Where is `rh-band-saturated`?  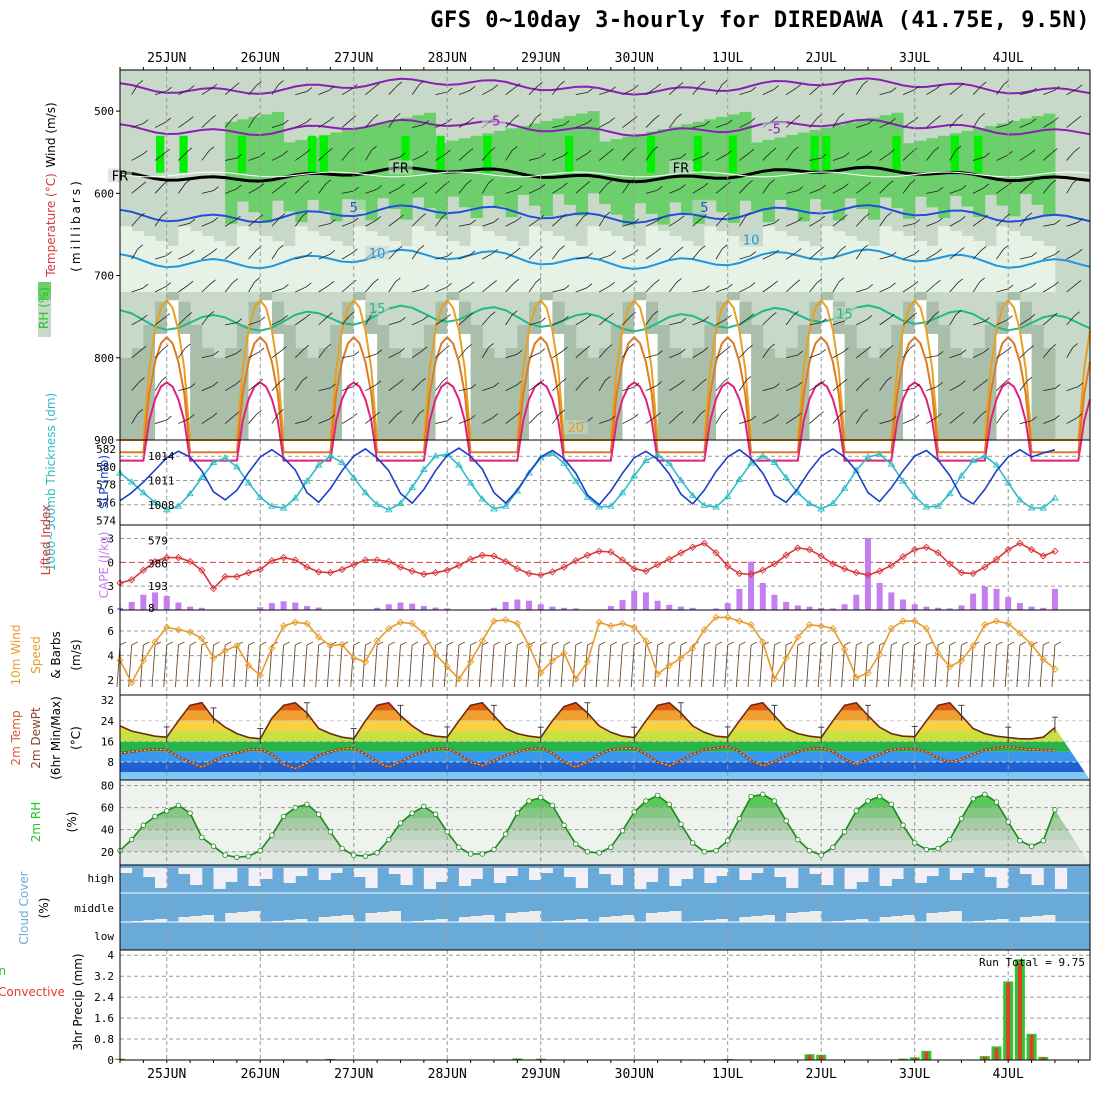 rh-band-saturated is located at coordinates (323, 154).